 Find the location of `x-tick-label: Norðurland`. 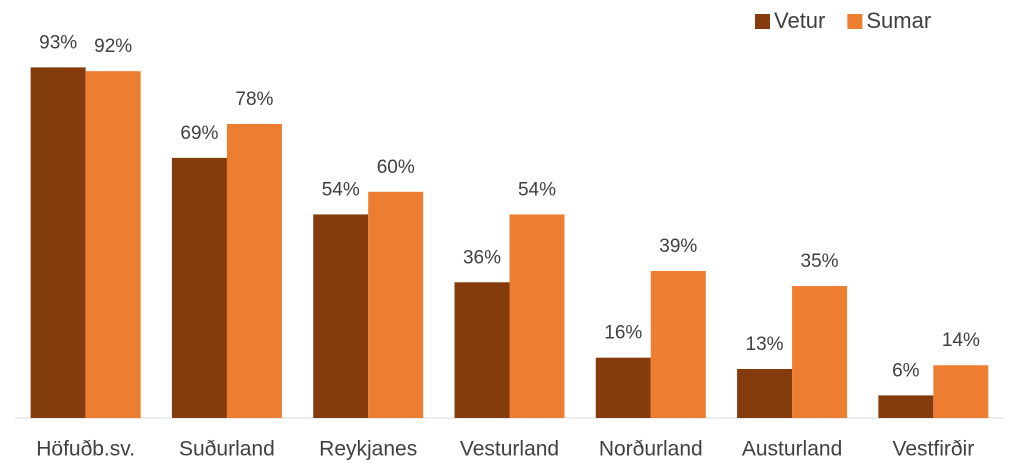

x-tick-label: Norðurland is located at coordinates (651, 449).